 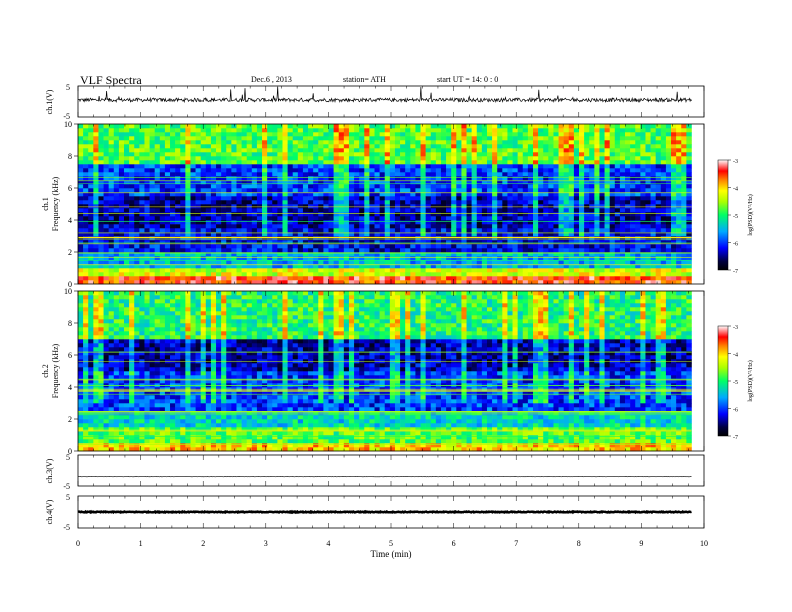 I want to click on ch1-colorbar-ticks: -3-4-5-6-7, so click(x=733, y=217).